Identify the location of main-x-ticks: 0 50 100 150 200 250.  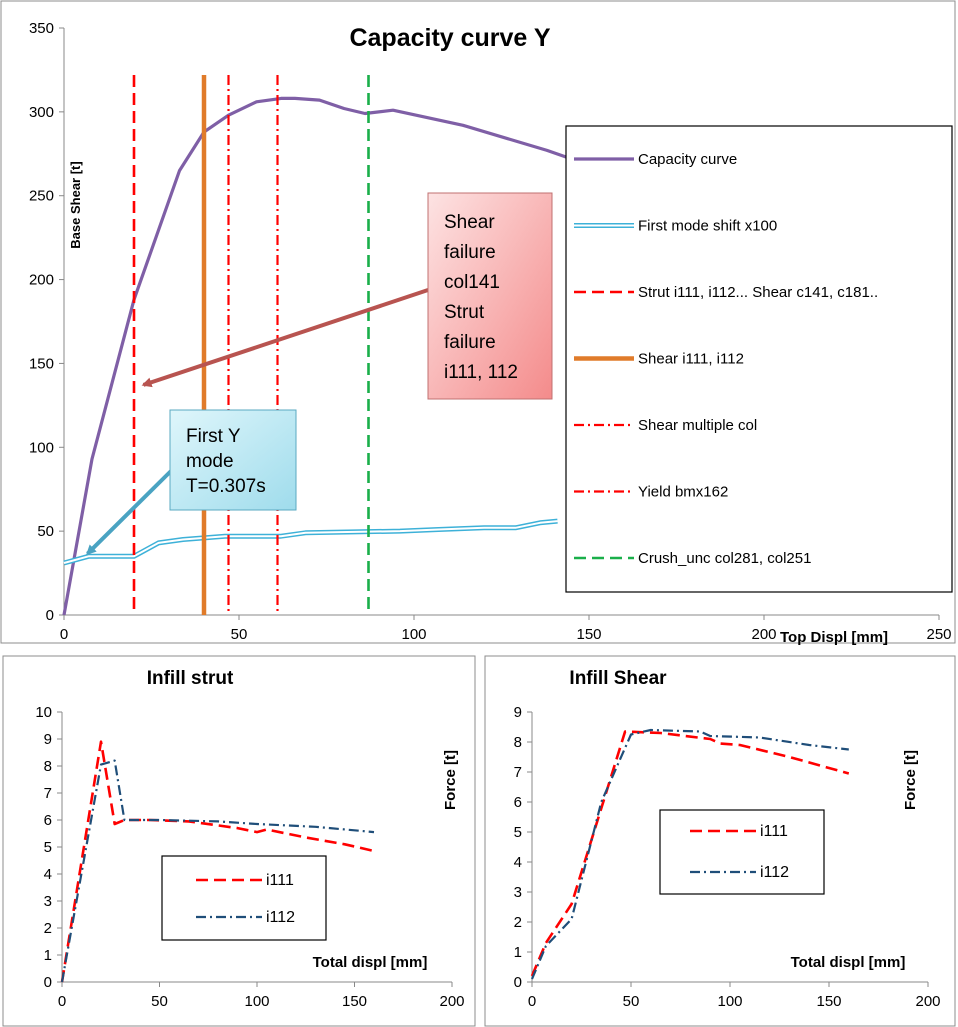
(506, 629).